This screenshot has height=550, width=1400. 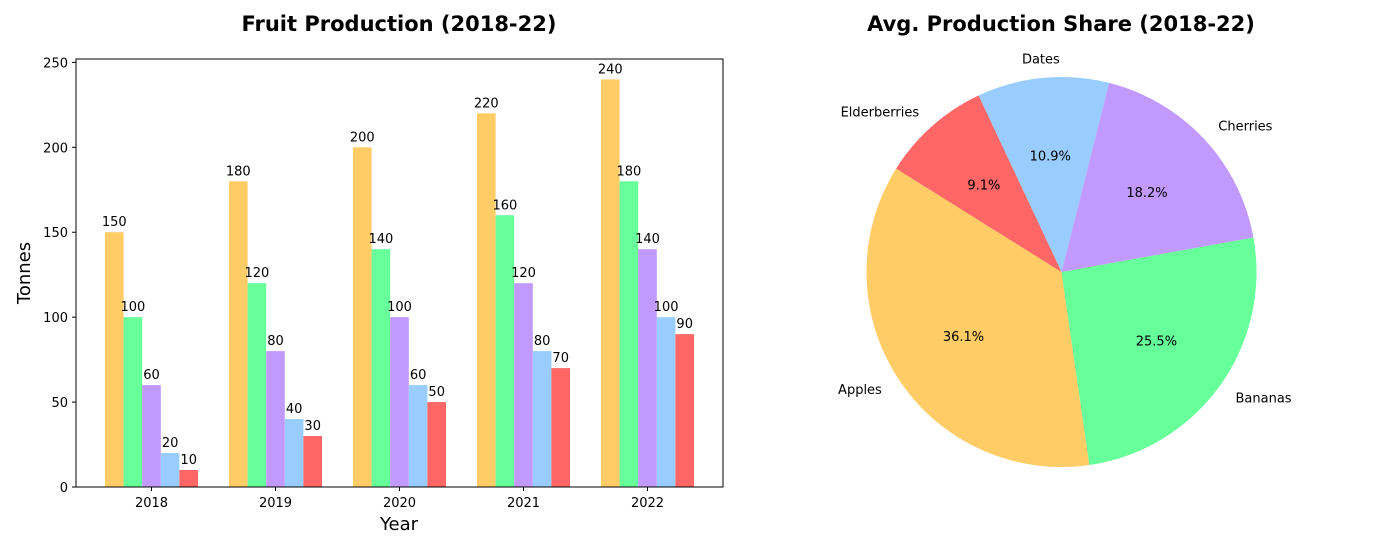 What do you see at coordinates (963, 337) in the screenshot?
I see `pie-pct-label: 36.1%` at bounding box center [963, 337].